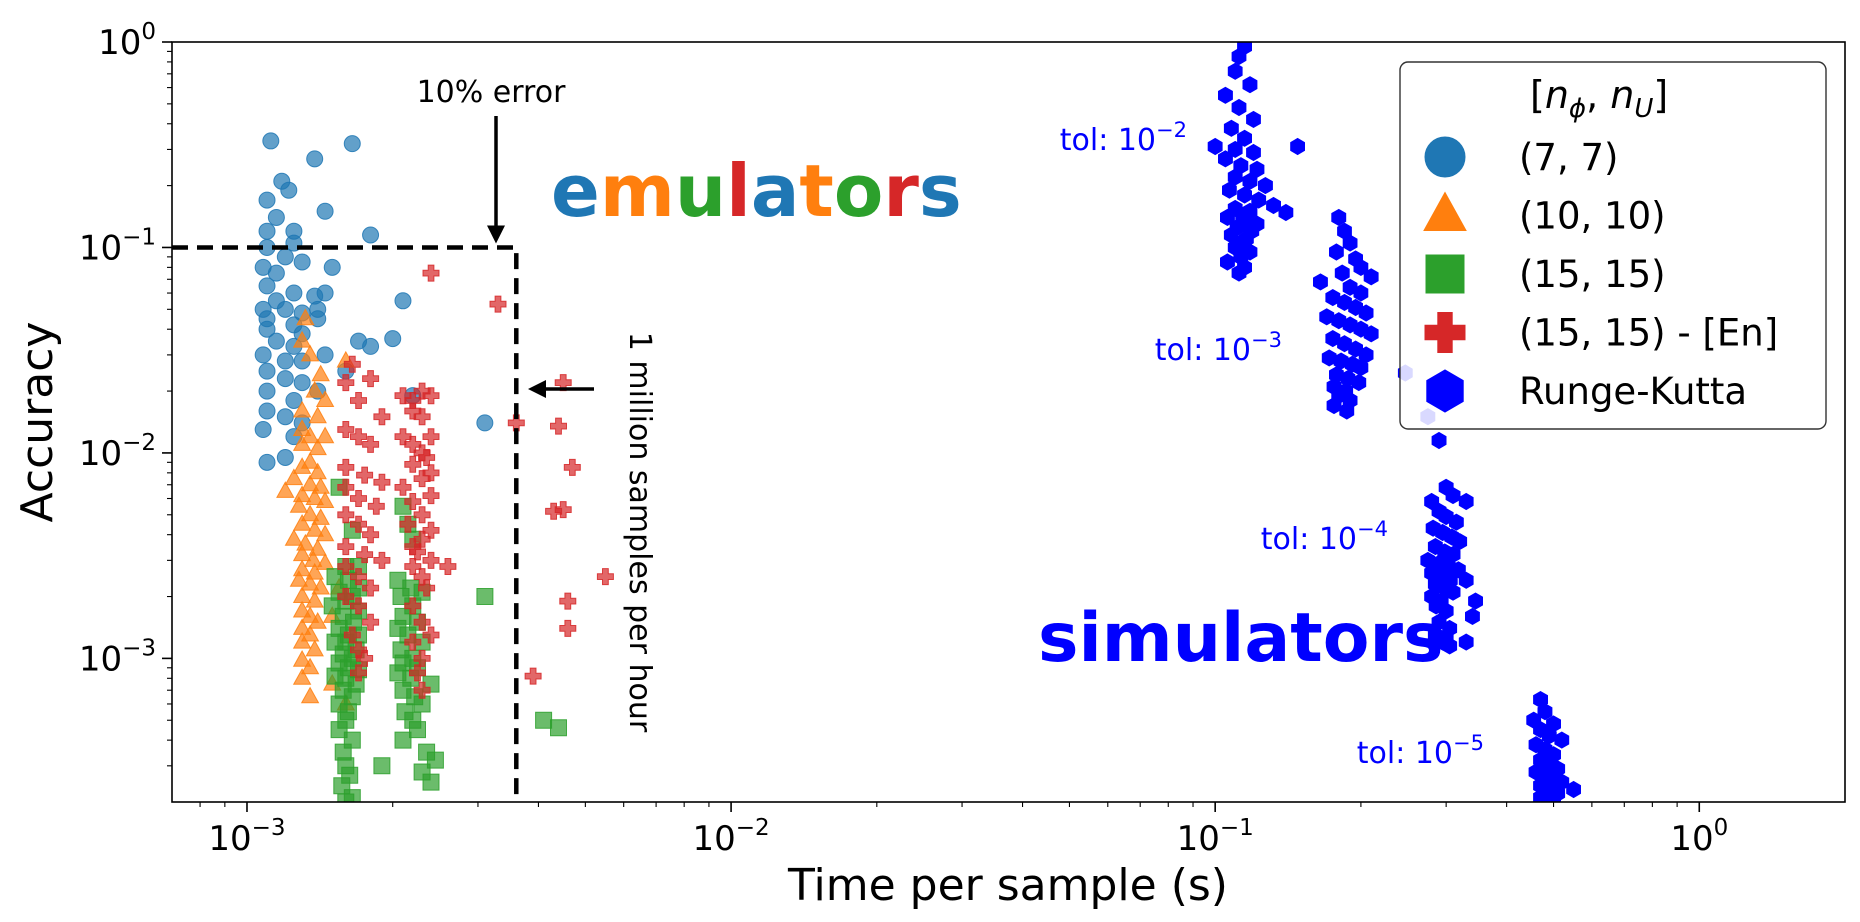  What do you see at coordinates (1007, 885) in the screenshot?
I see `x-axis-label: Time per sample (s)` at bounding box center [1007, 885].